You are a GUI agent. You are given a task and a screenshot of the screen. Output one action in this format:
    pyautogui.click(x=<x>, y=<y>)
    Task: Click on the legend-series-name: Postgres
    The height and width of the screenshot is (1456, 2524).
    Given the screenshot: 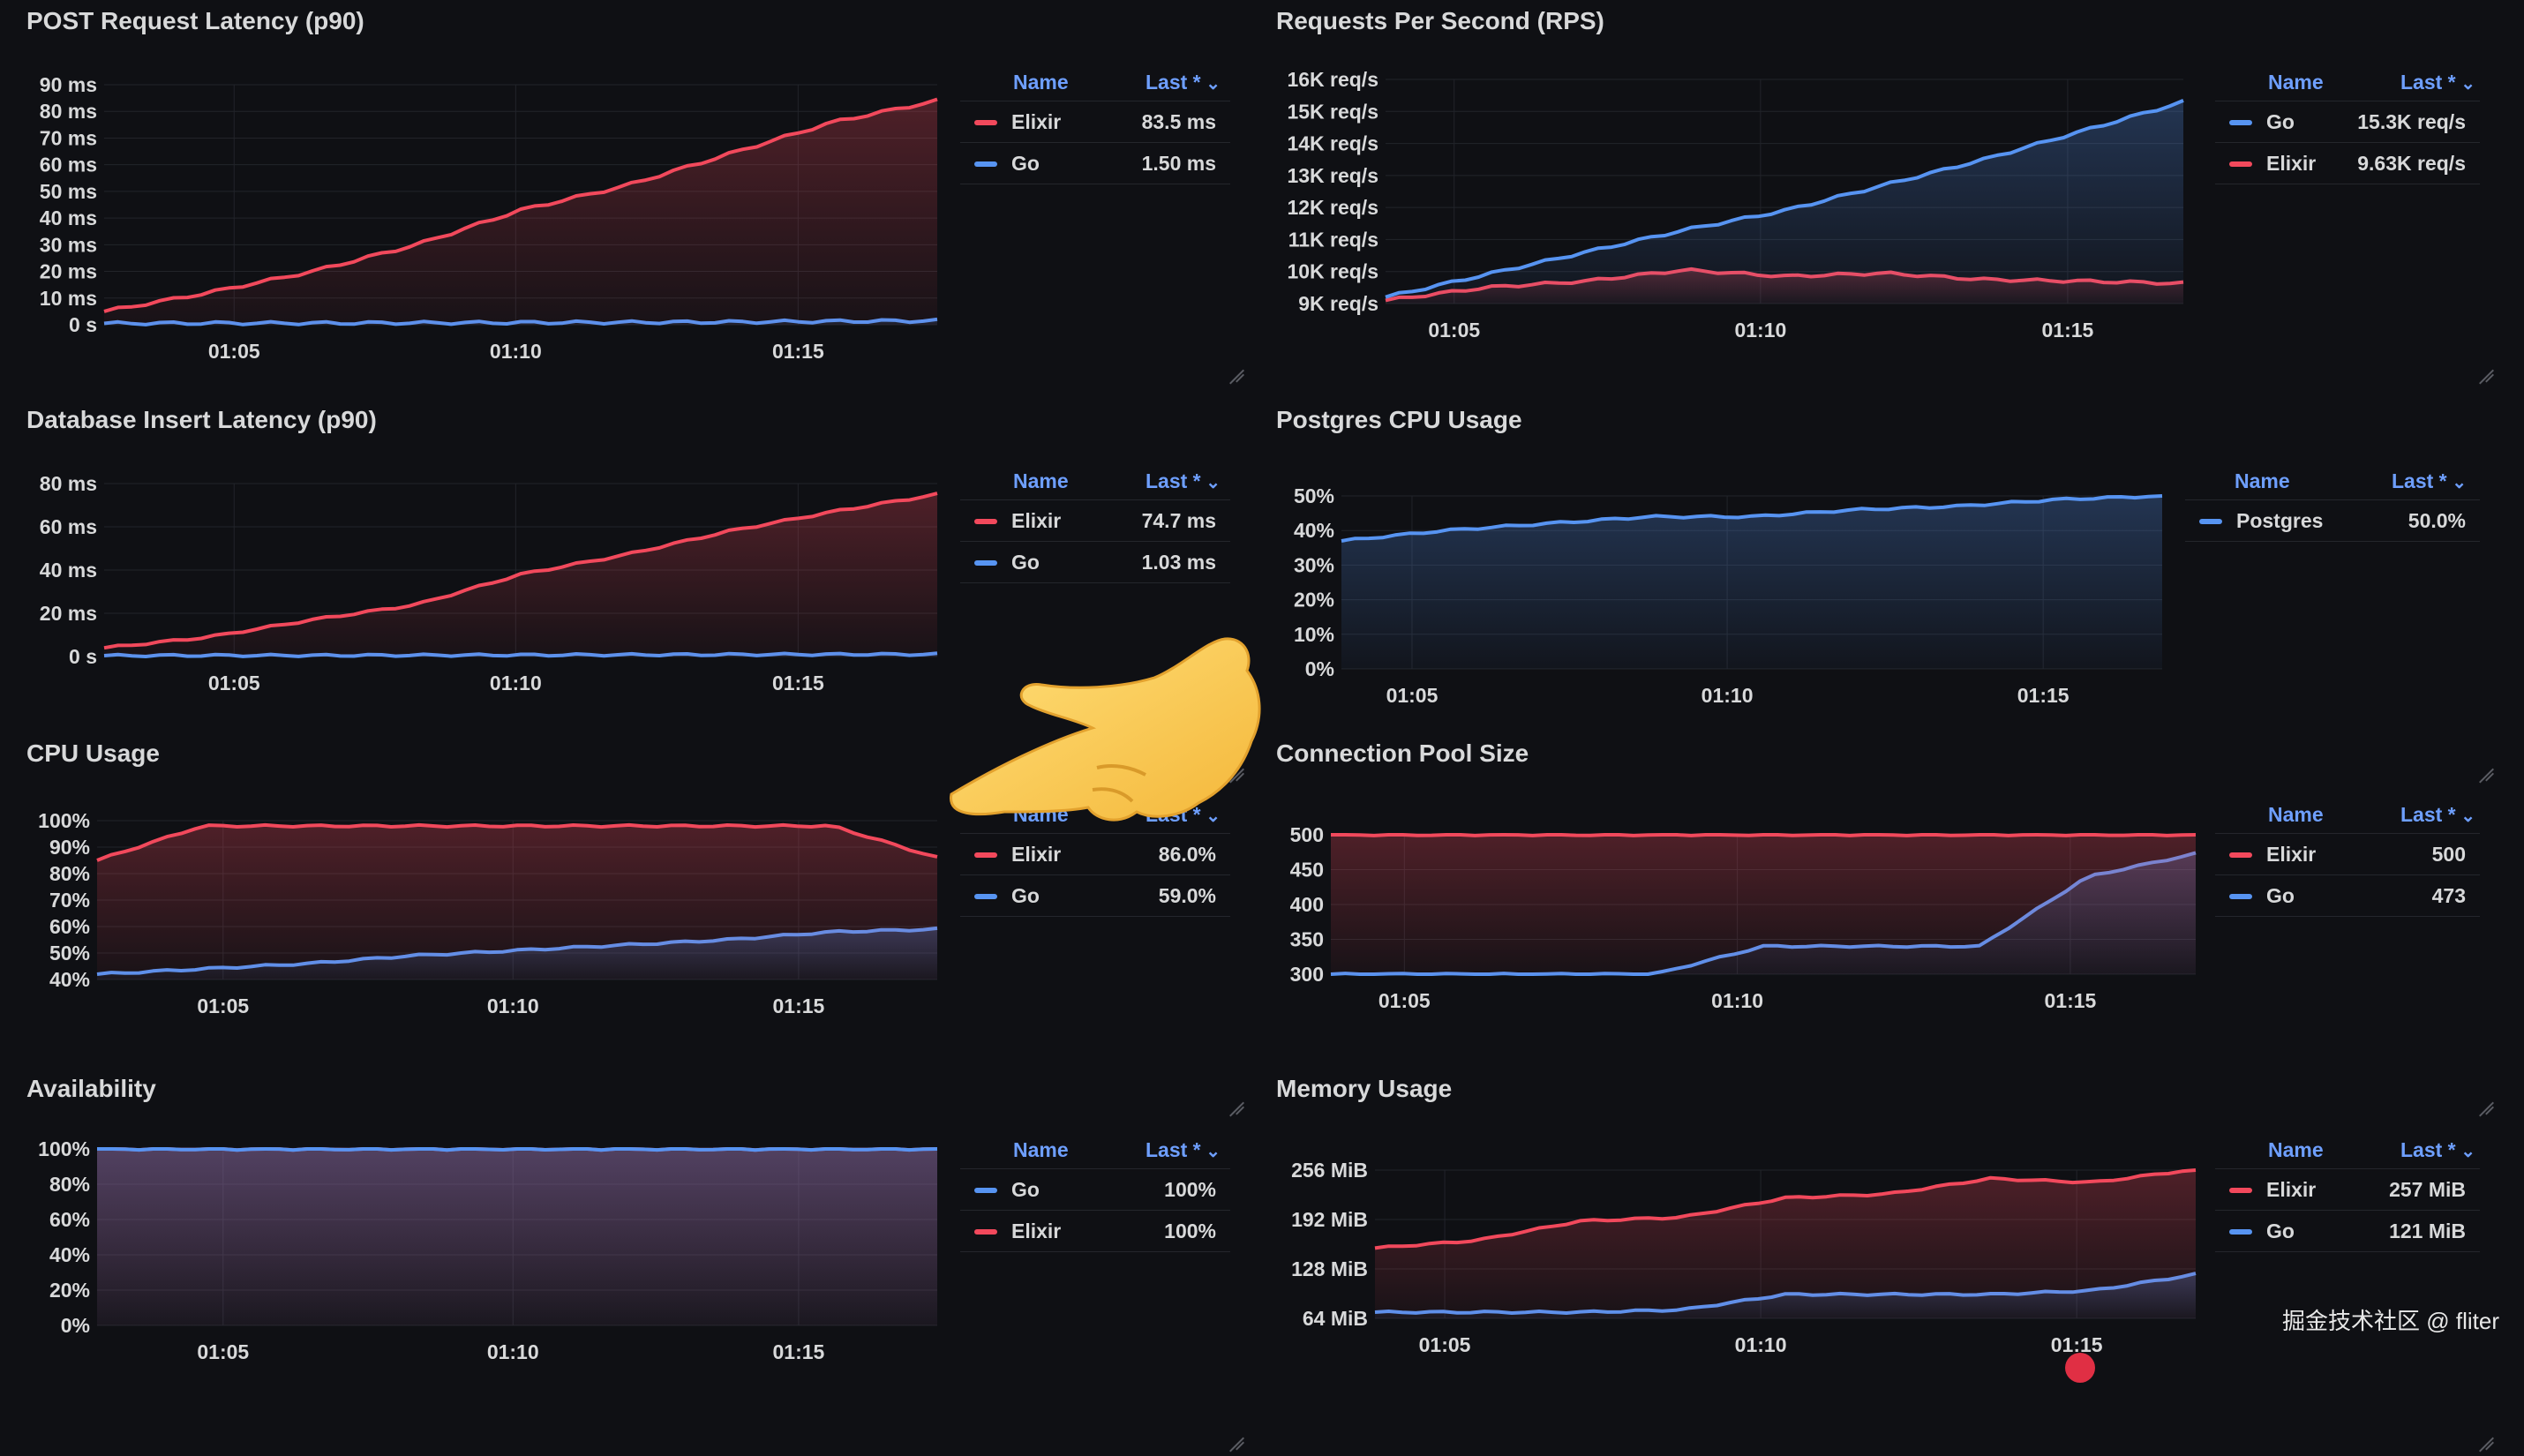 What is the action you would take?
    pyautogui.click(x=2280, y=520)
    